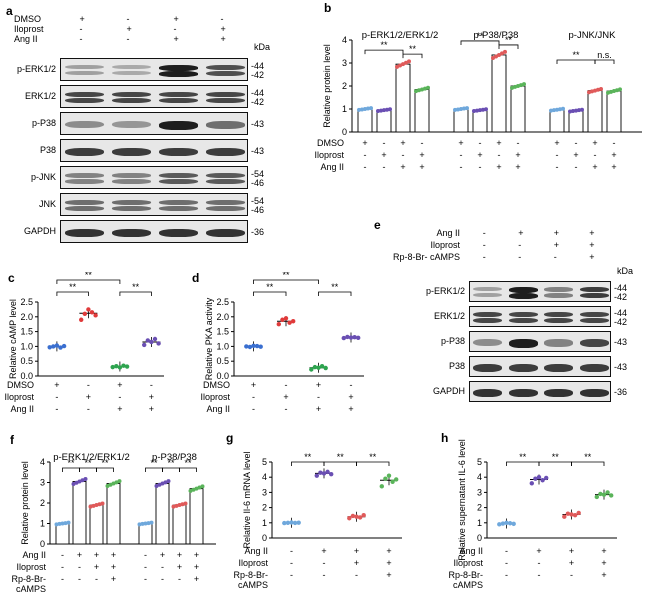 The image size is (650, 609). I want to click on kda-marker: -44, so click(621, 312).